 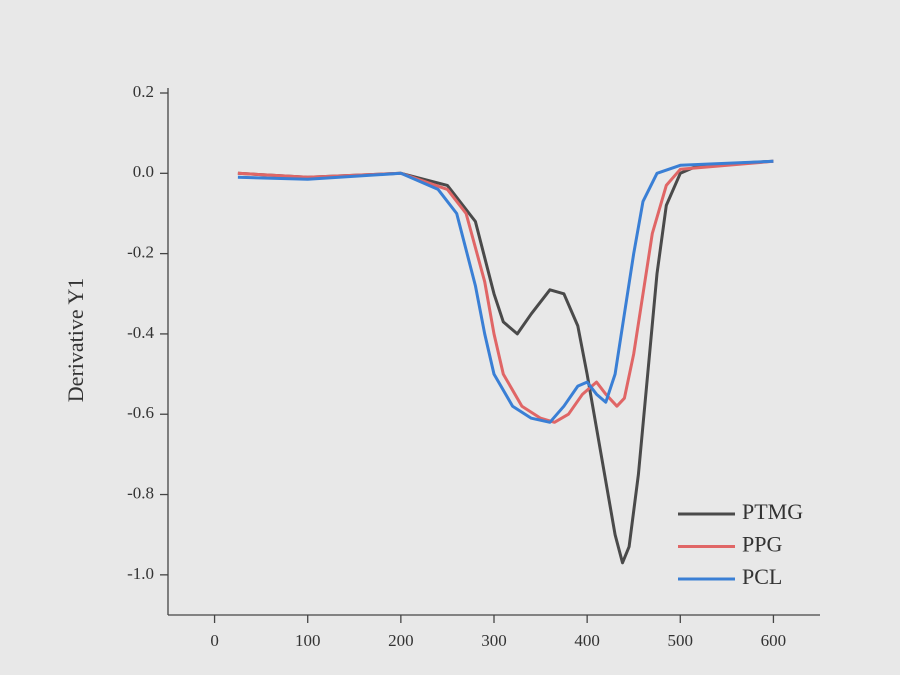 What do you see at coordinates (140, 332) in the screenshot?
I see `y-tick-label: -0.4` at bounding box center [140, 332].